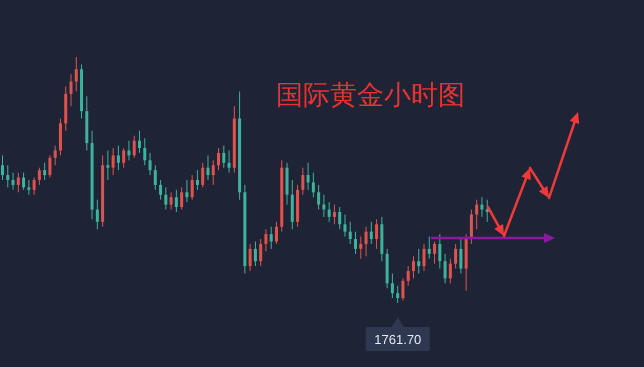 Image resolution: width=644 pixels, height=367 pixels. What do you see at coordinates (370, 95) in the screenshot?
I see `text: 国际黄金小时图` at bounding box center [370, 95].